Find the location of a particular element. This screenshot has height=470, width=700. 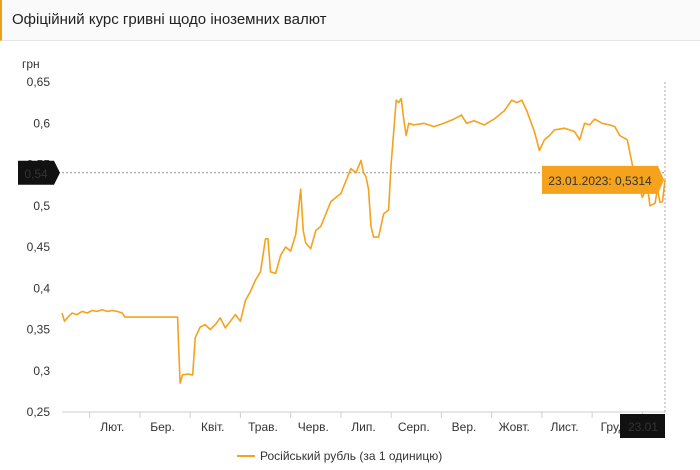

y-crosshair-badge is located at coordinates (39, 172).